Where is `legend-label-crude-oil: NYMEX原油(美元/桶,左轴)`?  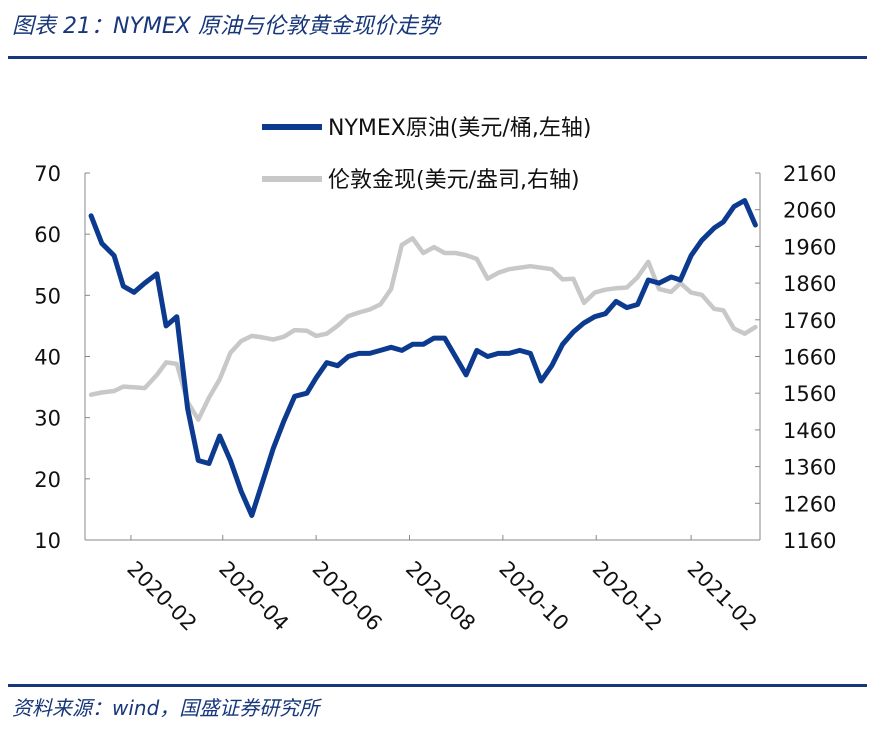
legend-label-crude-oil: NYMEX原油(美元/桶,左轴) is located at coordinates (459, 128).